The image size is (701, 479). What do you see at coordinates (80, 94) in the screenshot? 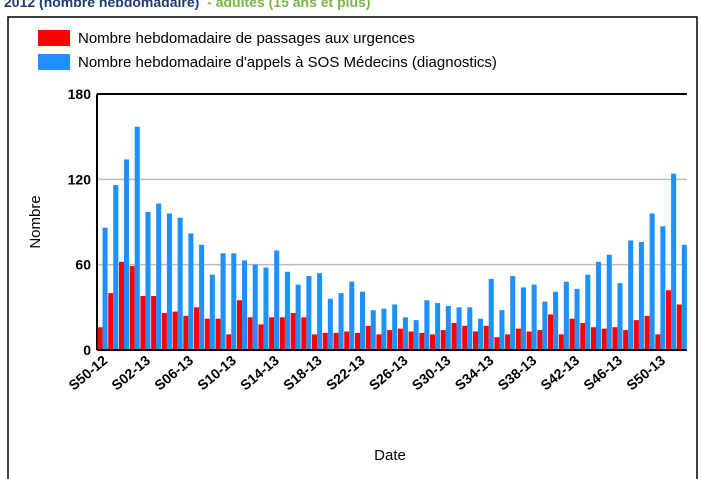
I see `y-tick-label: 180` at bounding box center [80, 94].